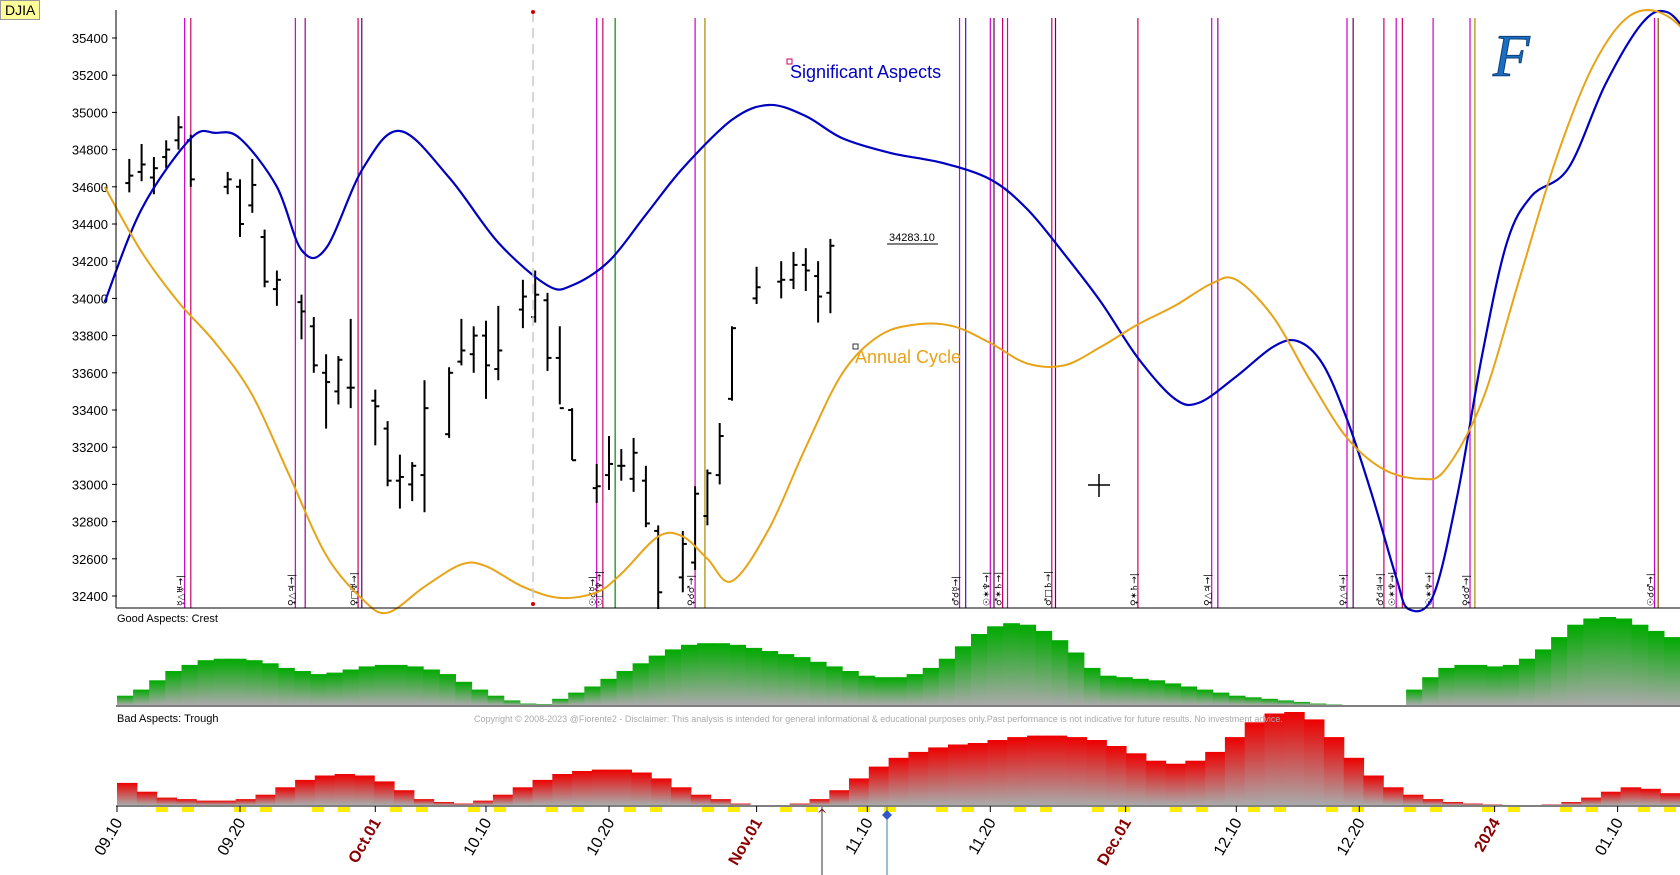  Describe the element at coordinates (908, 357) in the screenshot. I see `legend-annual-cycle: Annual Cycle` at that location.